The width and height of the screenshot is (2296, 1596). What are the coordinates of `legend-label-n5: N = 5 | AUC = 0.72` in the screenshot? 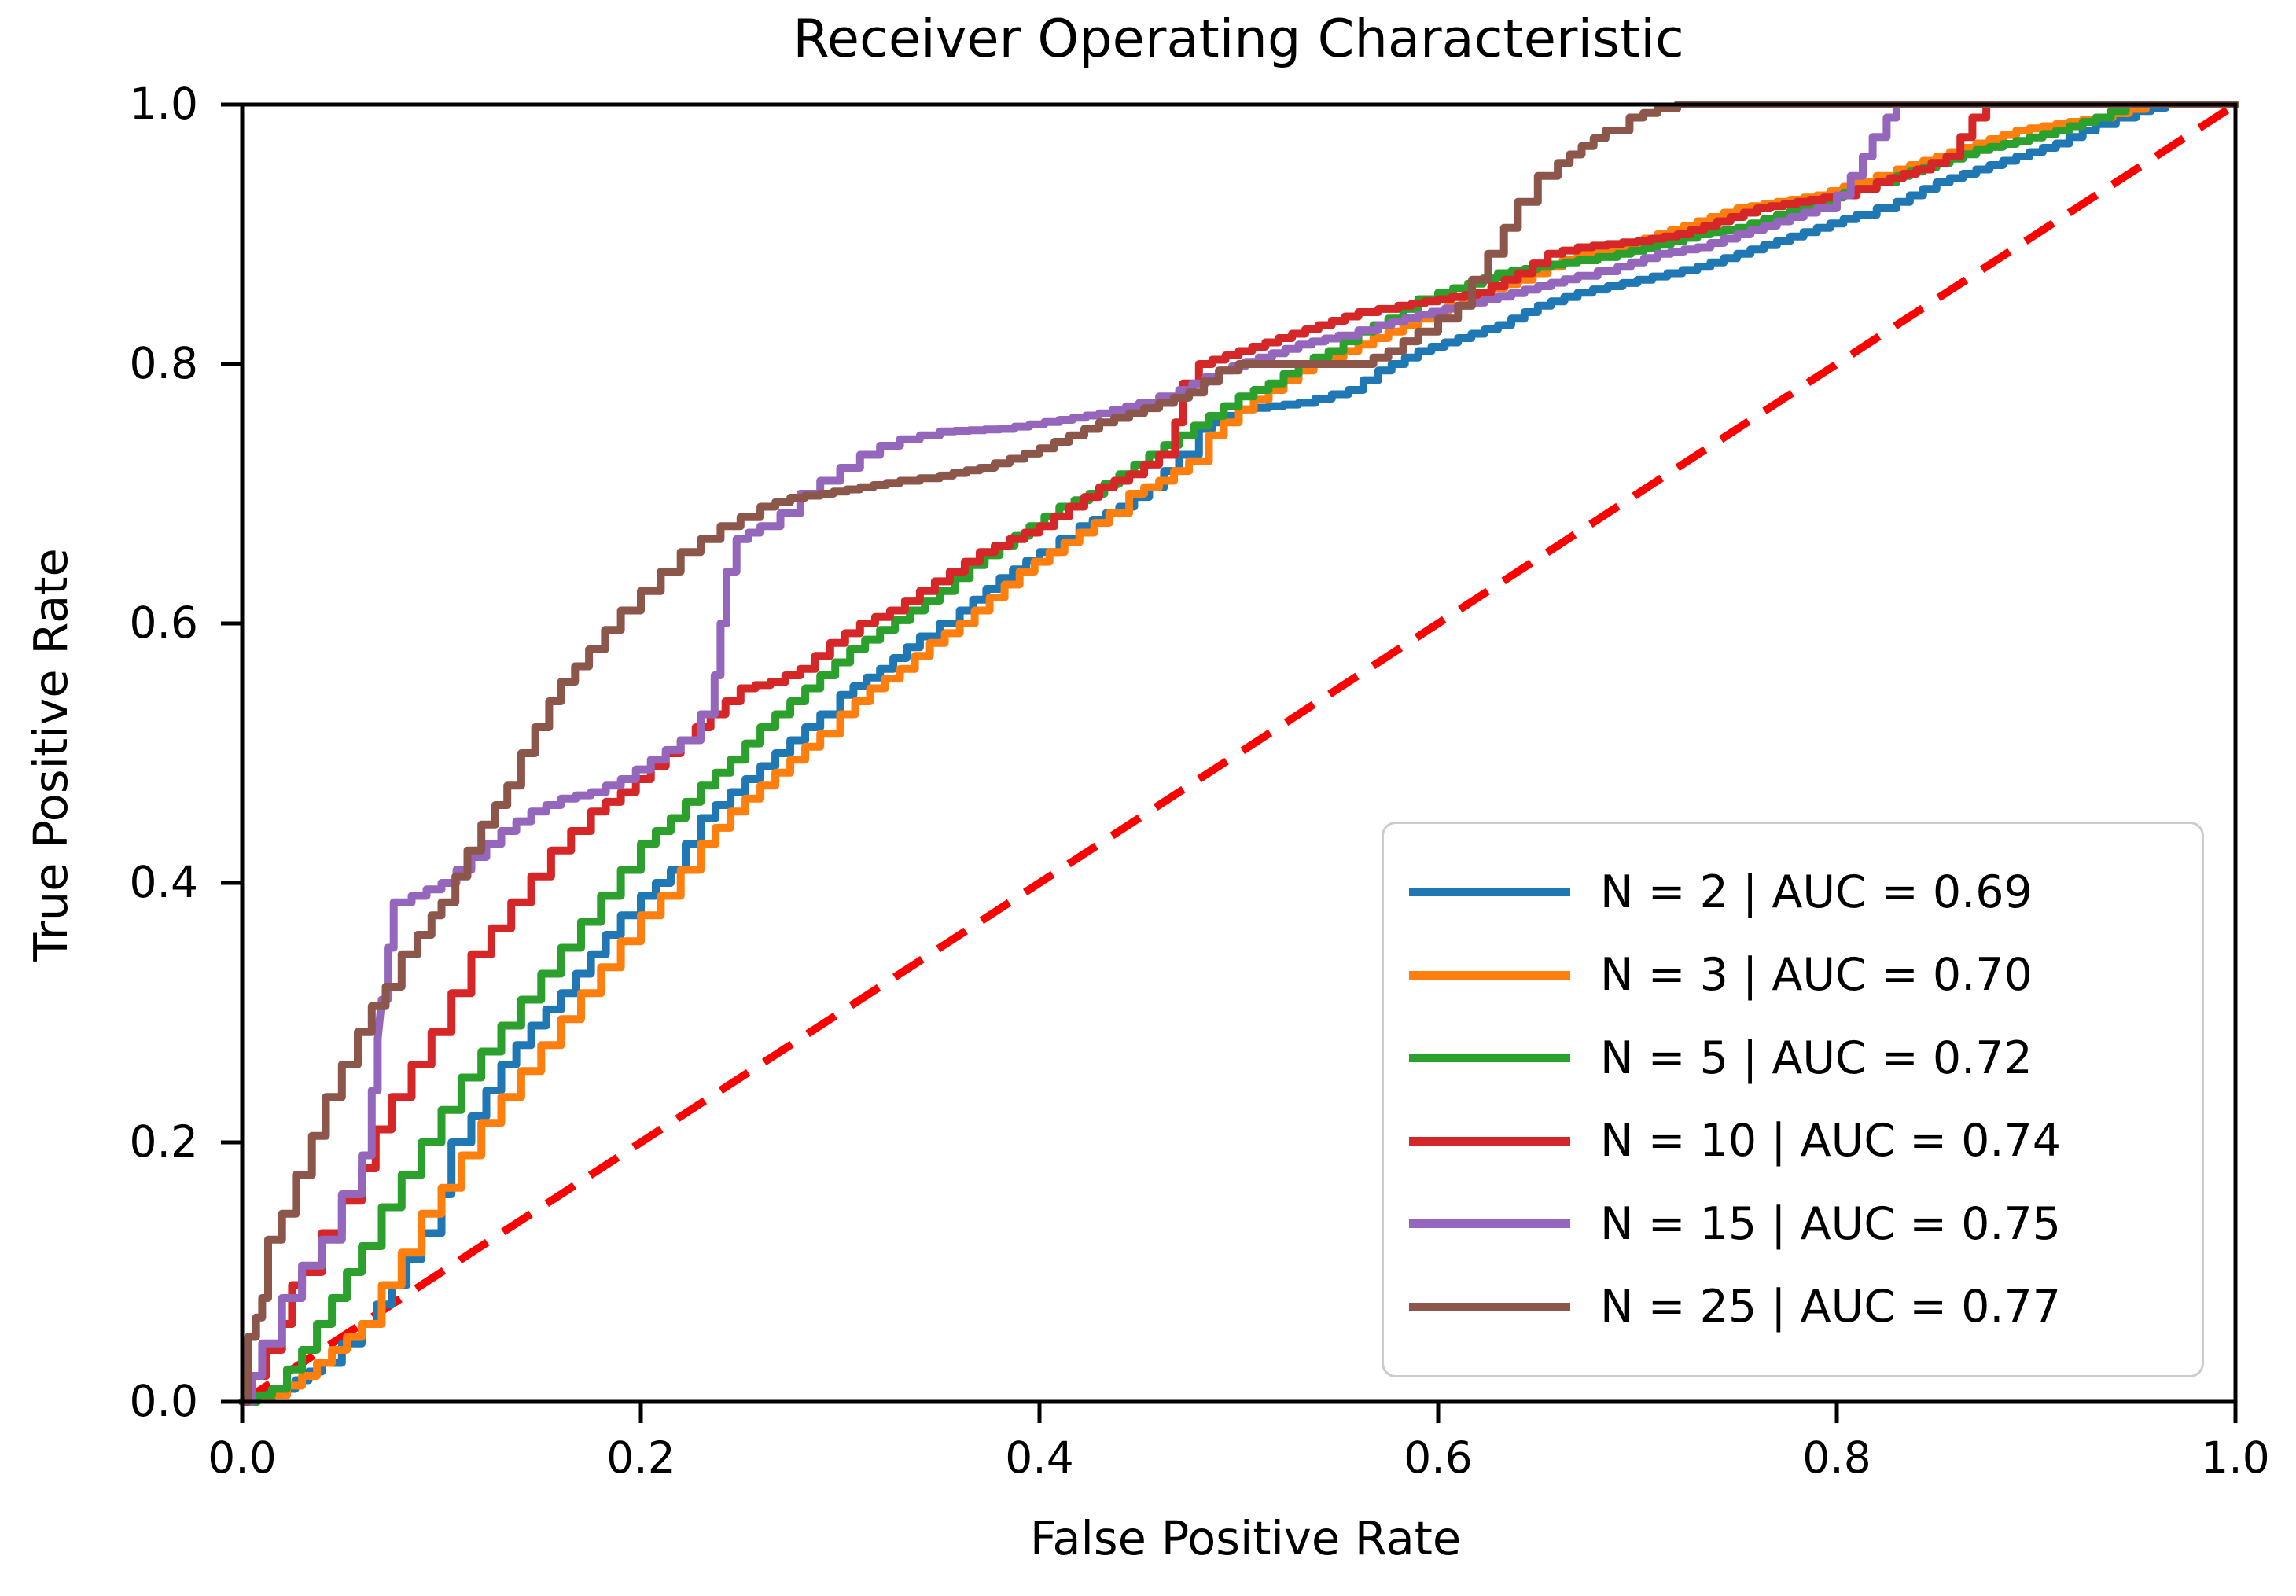 It's located at (1816, 1058).